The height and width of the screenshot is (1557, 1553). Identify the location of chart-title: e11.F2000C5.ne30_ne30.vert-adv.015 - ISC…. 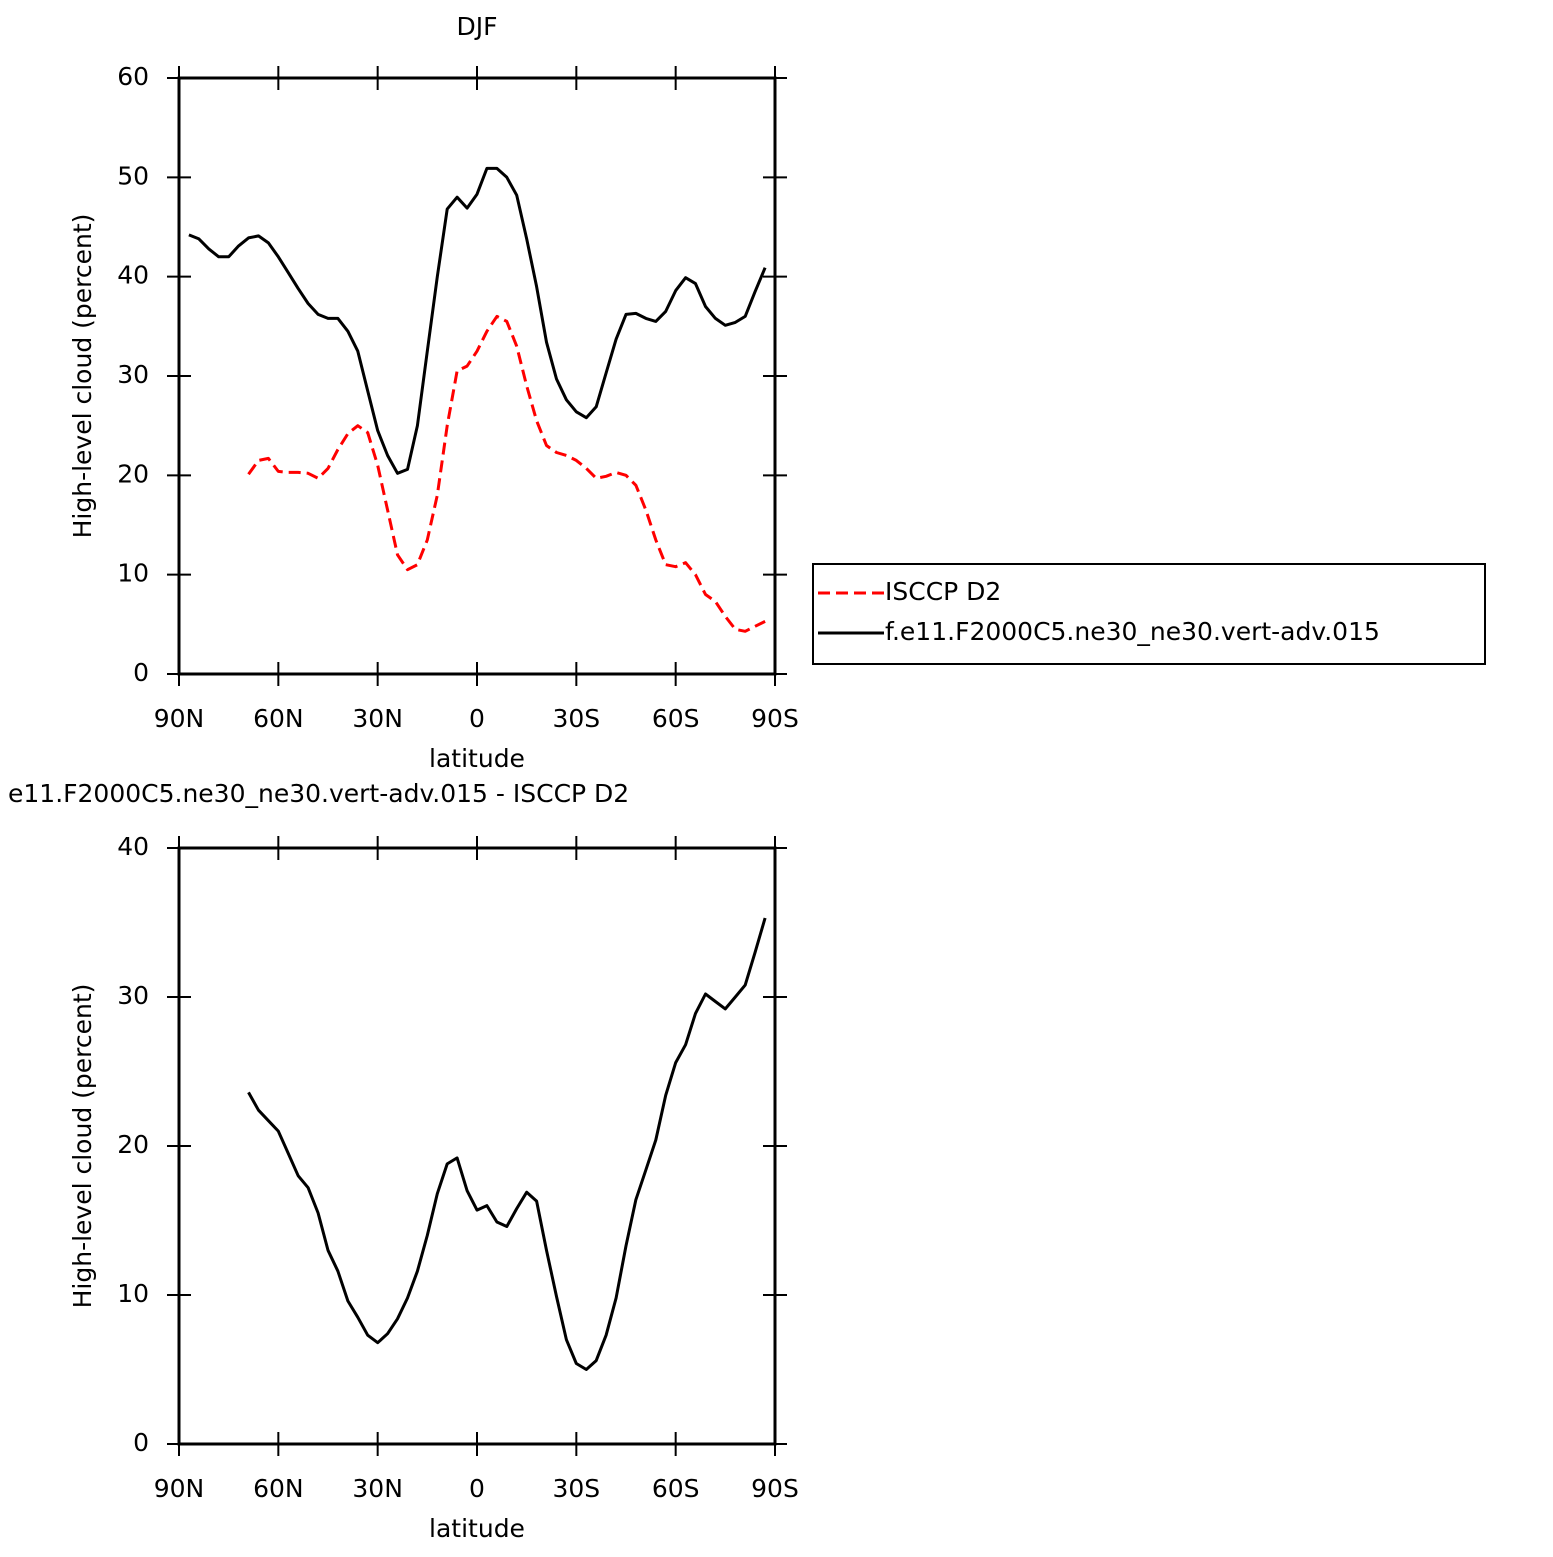
(318, 793).